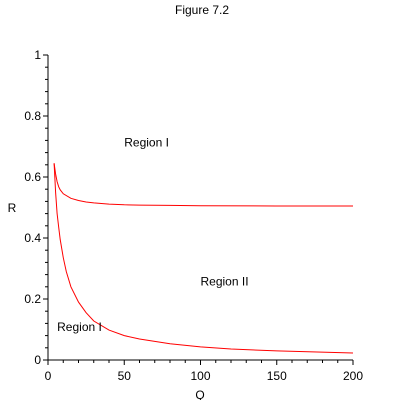 The image size is (400, 400). I want to click on x-tick-label: 0, so click(48, 376).